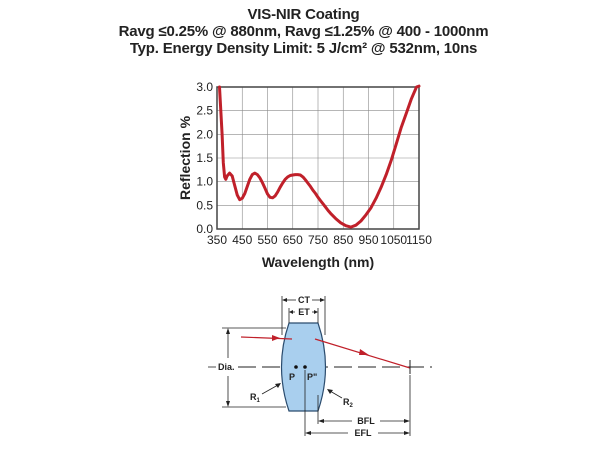  What do you see at coordinates (204, 134) in the screenshot?
I see `y-tick-label: 2.0` at bounding box center [204, 134].